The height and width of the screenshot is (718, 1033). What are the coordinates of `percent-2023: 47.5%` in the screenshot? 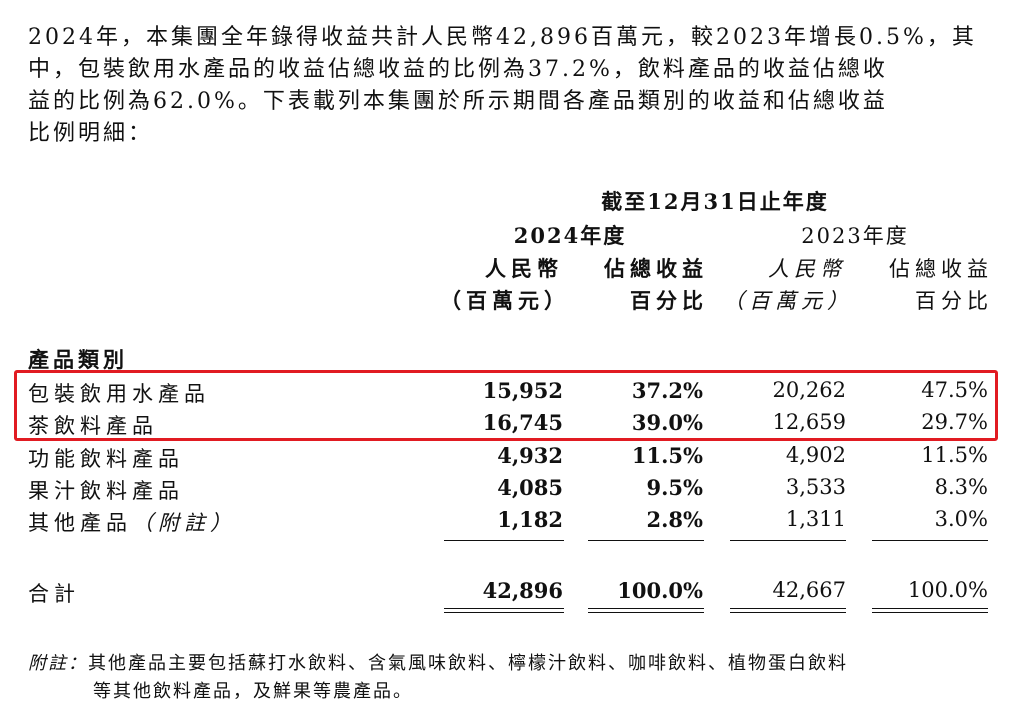 It's located at (954, 390).